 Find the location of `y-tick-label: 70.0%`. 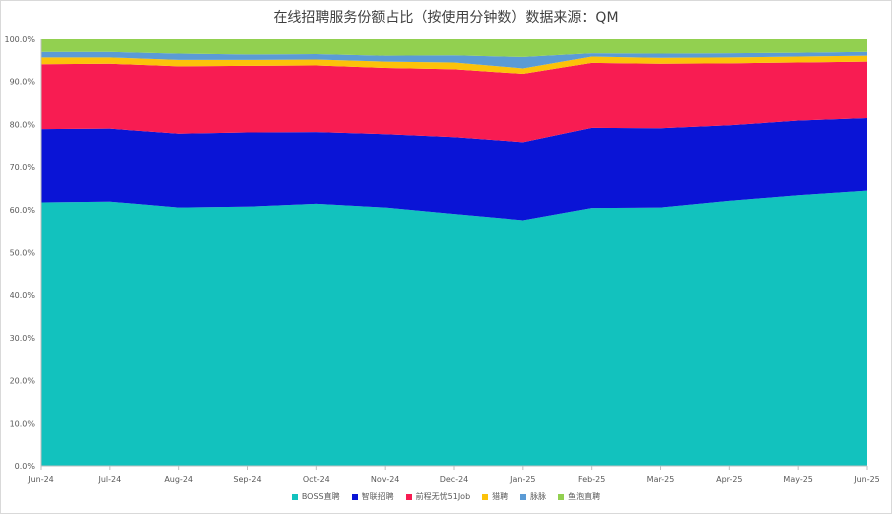

y-tick-label: 70.0% is located at coordinates (23, 167).